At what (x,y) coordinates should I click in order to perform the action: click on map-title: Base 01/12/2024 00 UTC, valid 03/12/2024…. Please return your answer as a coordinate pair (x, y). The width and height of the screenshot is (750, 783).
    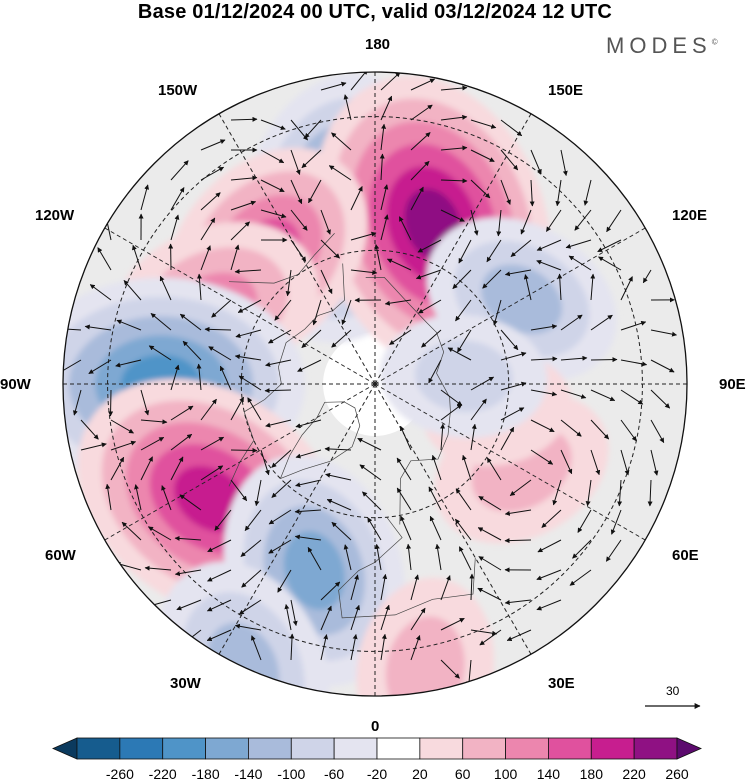
    Looking at the image, I should click on (375, 12).